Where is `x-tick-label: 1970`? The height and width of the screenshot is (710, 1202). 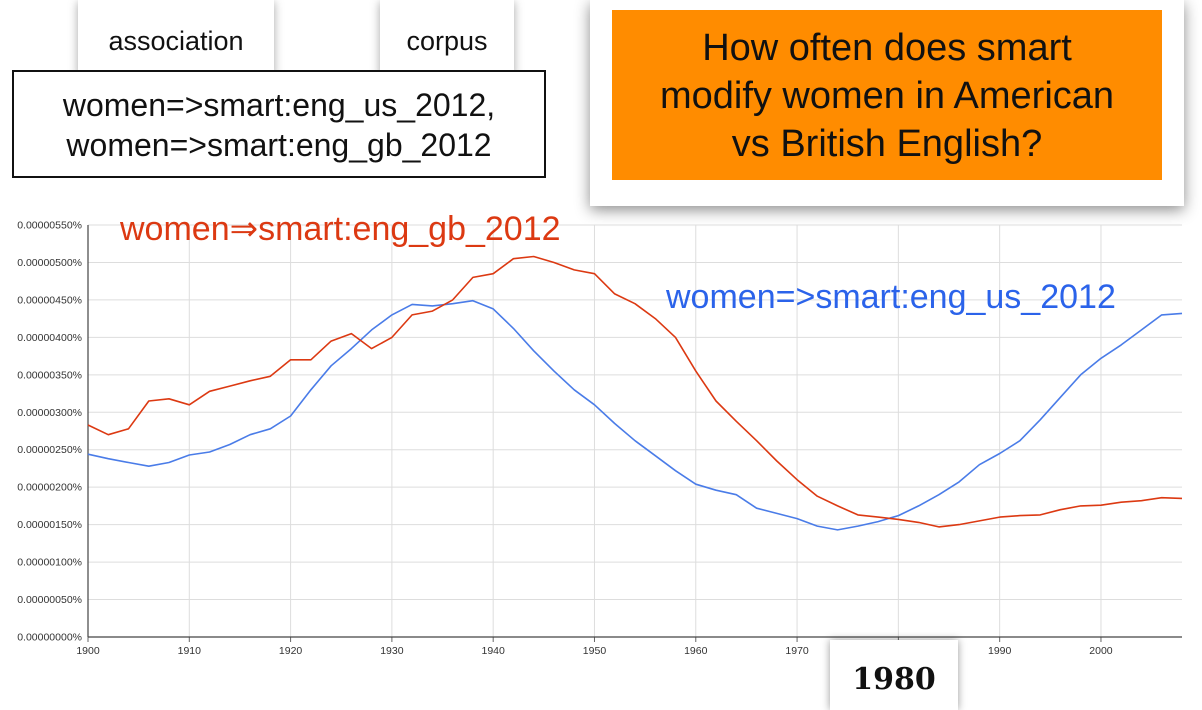 x-tick-label: 1970 is located at coordinates (797, 651).